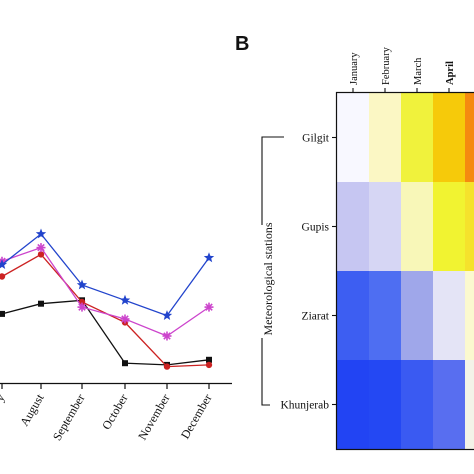 This screenshot has height=474, width=474. I want to click on series-circle, so click(106, 310).